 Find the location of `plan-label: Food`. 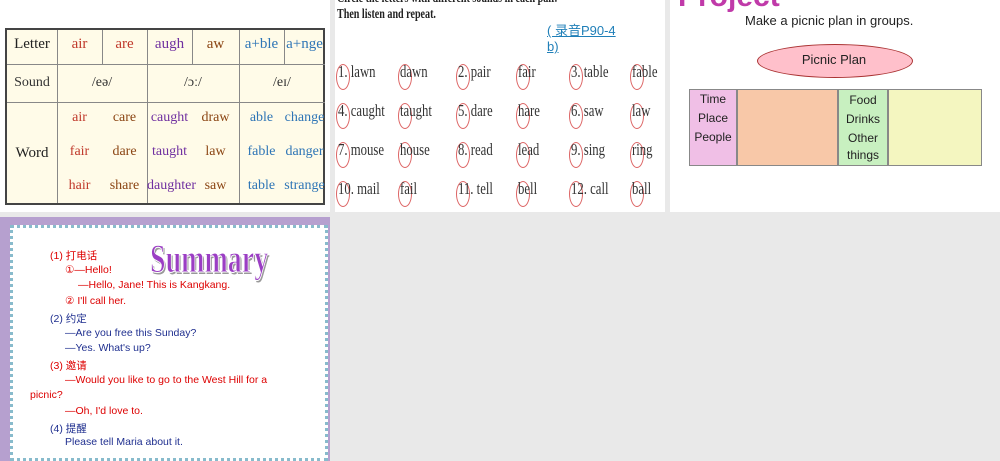

plan-label: Food is located at coordinates (863, 100).